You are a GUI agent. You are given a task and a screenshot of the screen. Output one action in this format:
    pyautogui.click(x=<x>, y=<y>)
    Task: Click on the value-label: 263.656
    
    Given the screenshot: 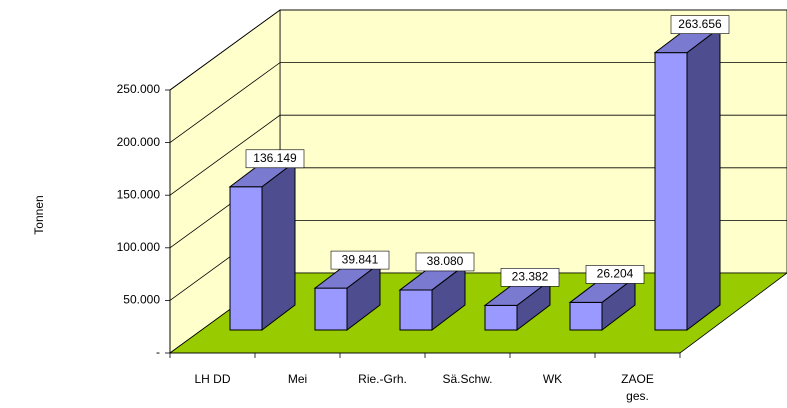 What is the action you would take?
    pyautogui.click(x=700, y=24)
    